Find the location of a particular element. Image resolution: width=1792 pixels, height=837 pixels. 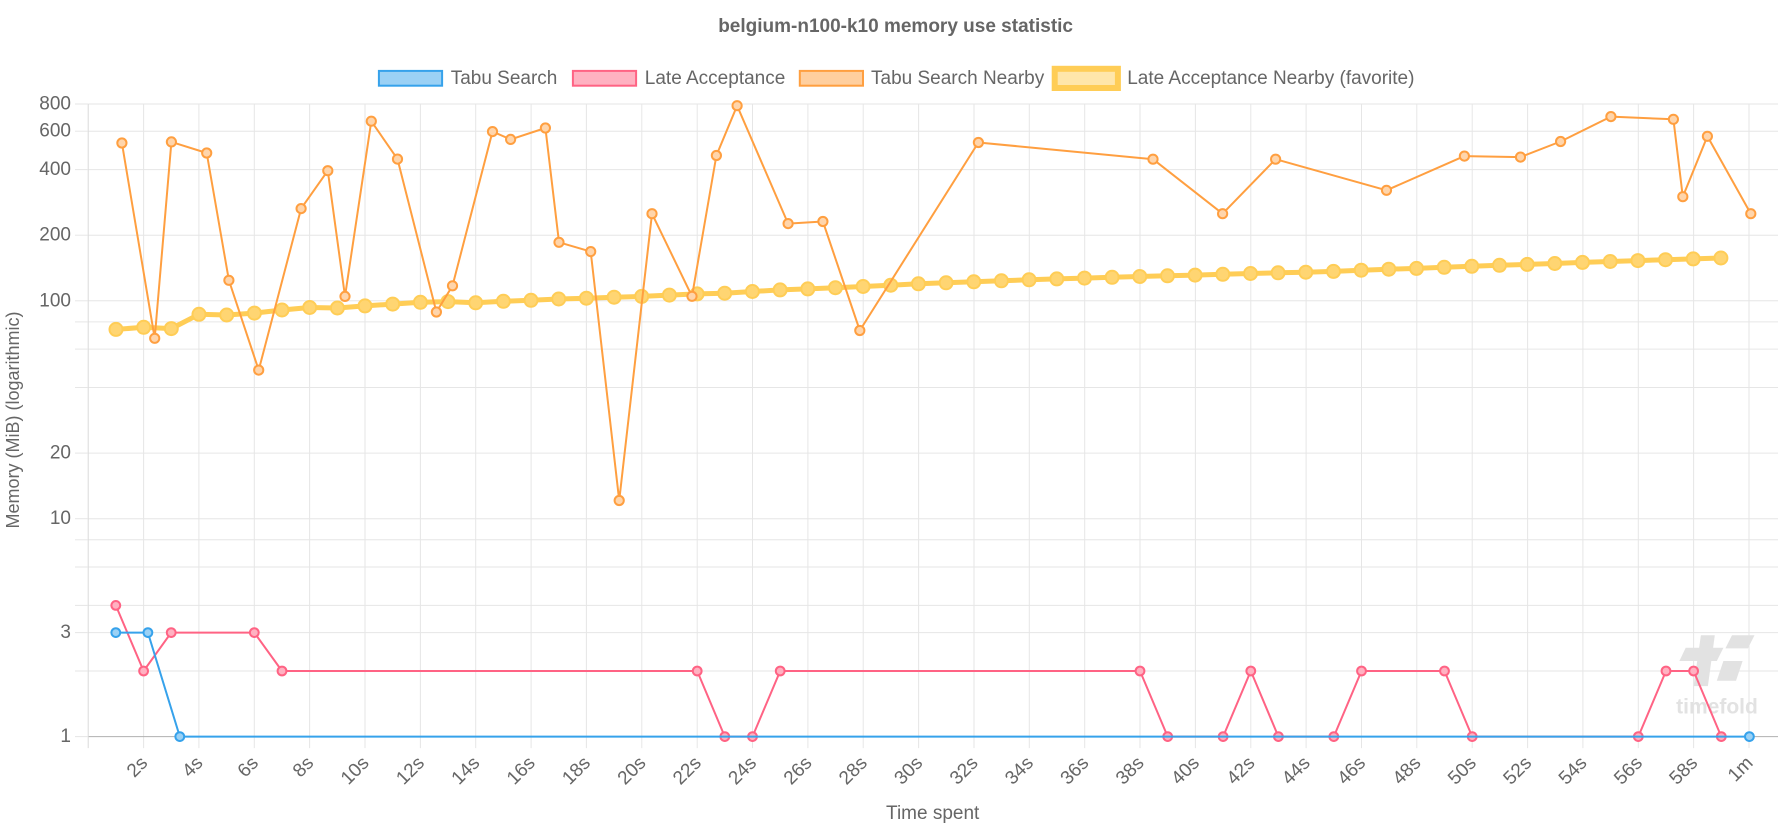

svg-text: 22s is located at coordinates (687, 771).